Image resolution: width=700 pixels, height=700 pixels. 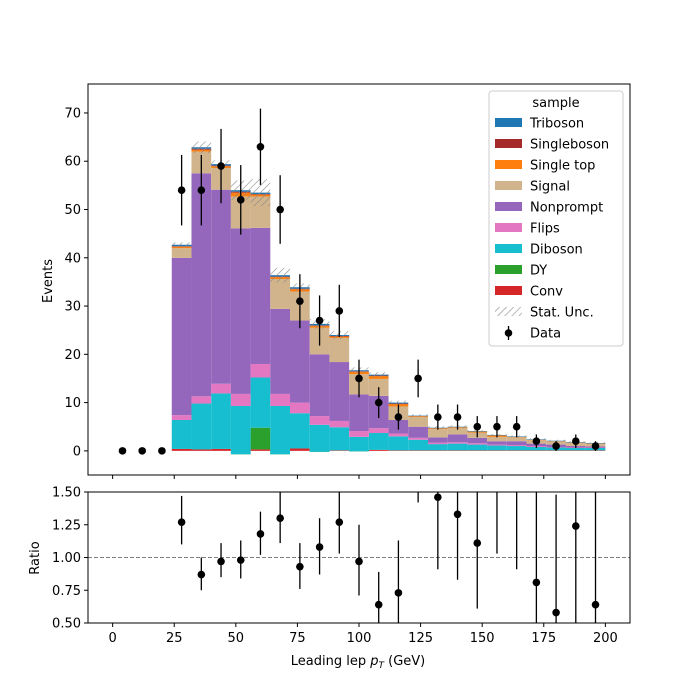 I want to click on x-axis-label-unit: (GeV), so click(x=404, y=661).